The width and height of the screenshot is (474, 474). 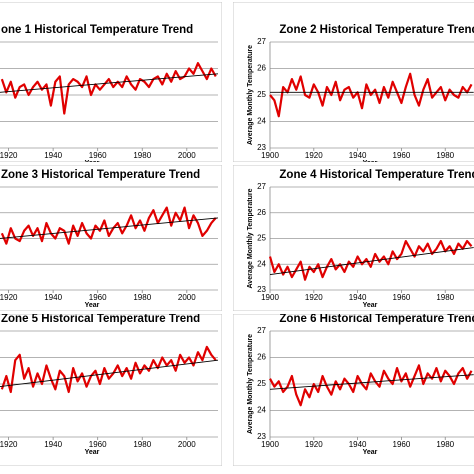 I want to click on chart-title: Zone 3 Historical Temperature Trend, so click(x=100, y=175).